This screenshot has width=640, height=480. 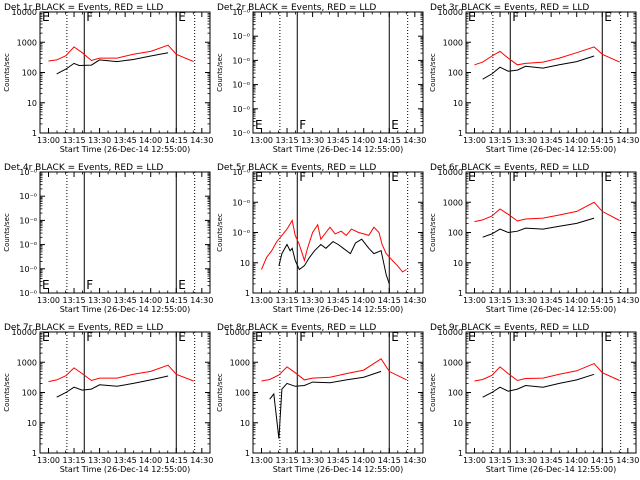 What do you see at coordinates (296, 328) in the screenshot?
I see `panel-title: Det 8r BLACK = Events, RED = LLD` at bounding box center [296, 328].